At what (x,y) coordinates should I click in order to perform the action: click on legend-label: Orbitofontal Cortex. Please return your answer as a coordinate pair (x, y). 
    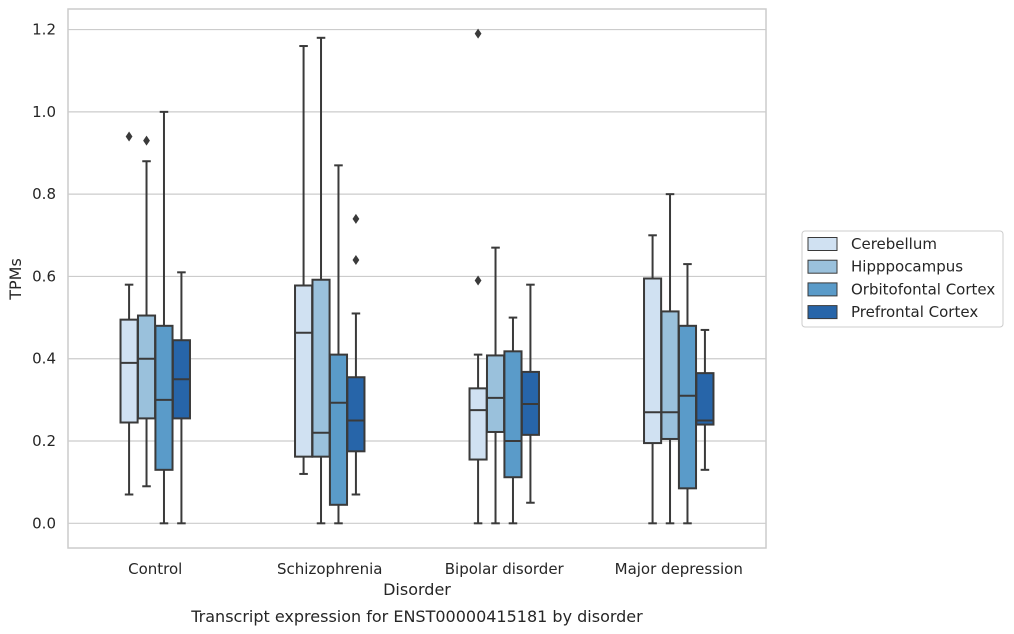
    Looking at the image, I should click on (923, 289).